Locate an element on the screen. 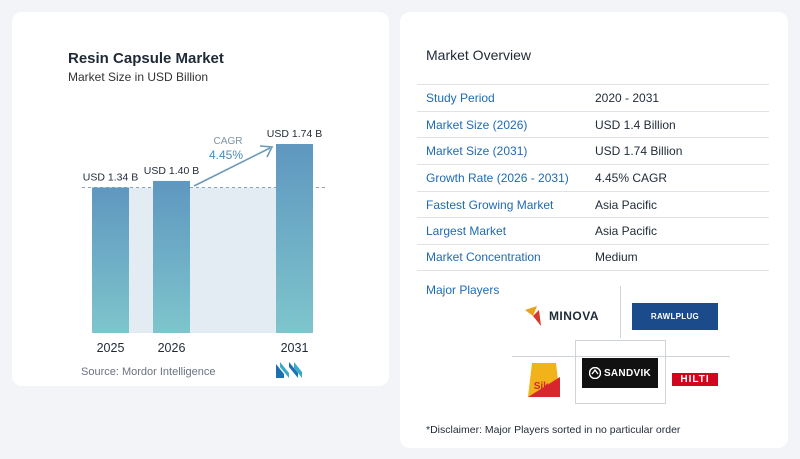 The image size is (800, 459). source-text: Source: Mordor Intelligence is located at coordinates (148, 372).